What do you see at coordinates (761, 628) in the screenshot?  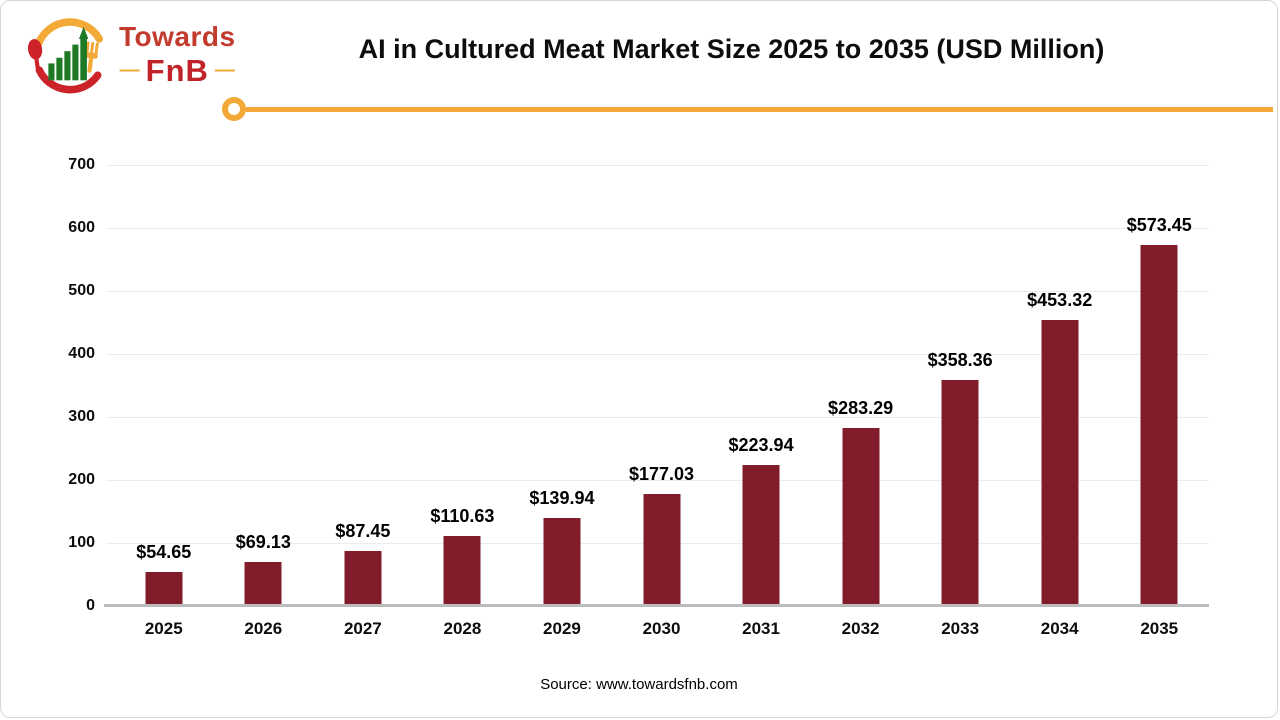 I see `x-axis-label: 2031` at bounding box center [761, 628].